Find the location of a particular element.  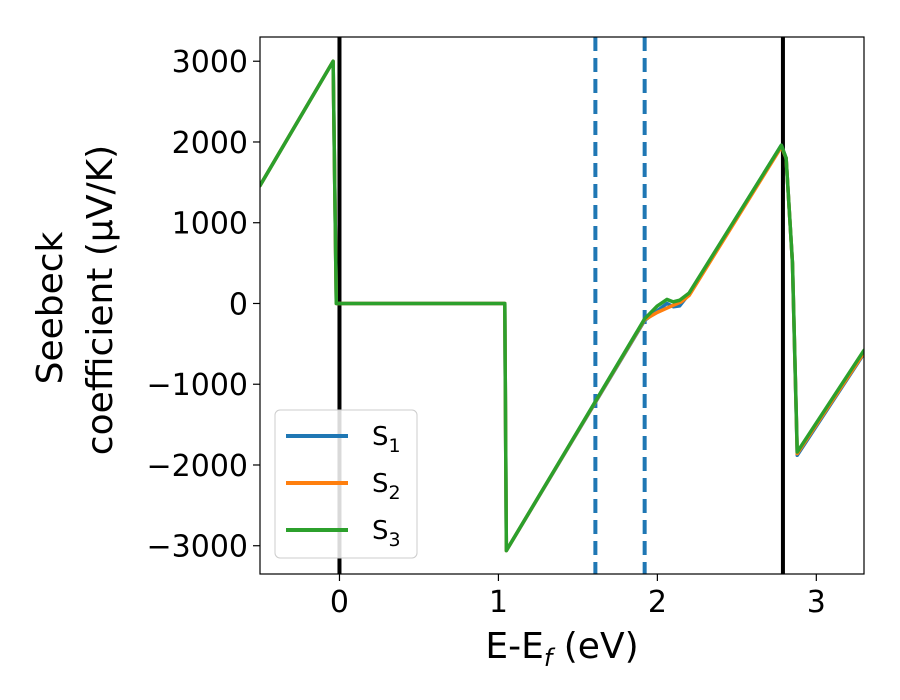

x-axis-label: E-Ef (eV) is located at coordinates (561, 649).